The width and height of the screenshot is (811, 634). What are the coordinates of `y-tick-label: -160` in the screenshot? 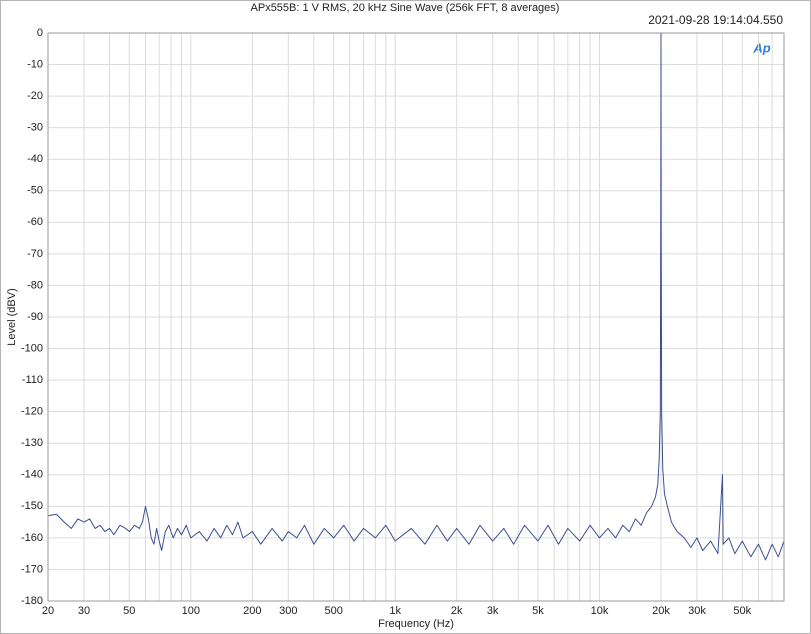 It's located at (32, 538).